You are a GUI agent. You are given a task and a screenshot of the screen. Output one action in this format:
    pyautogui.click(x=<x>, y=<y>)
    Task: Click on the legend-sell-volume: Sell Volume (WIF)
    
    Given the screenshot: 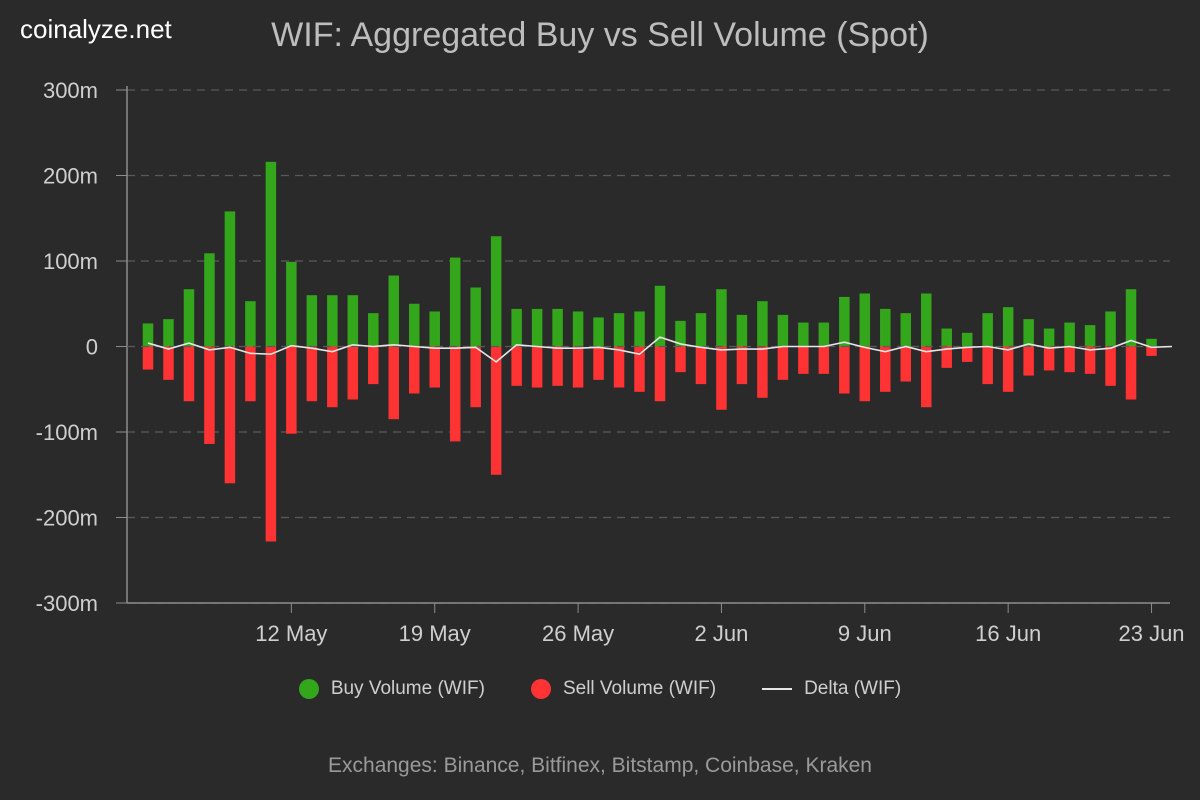 What is the action you would take?
    pyautogui.click(x=623, y=689)
    